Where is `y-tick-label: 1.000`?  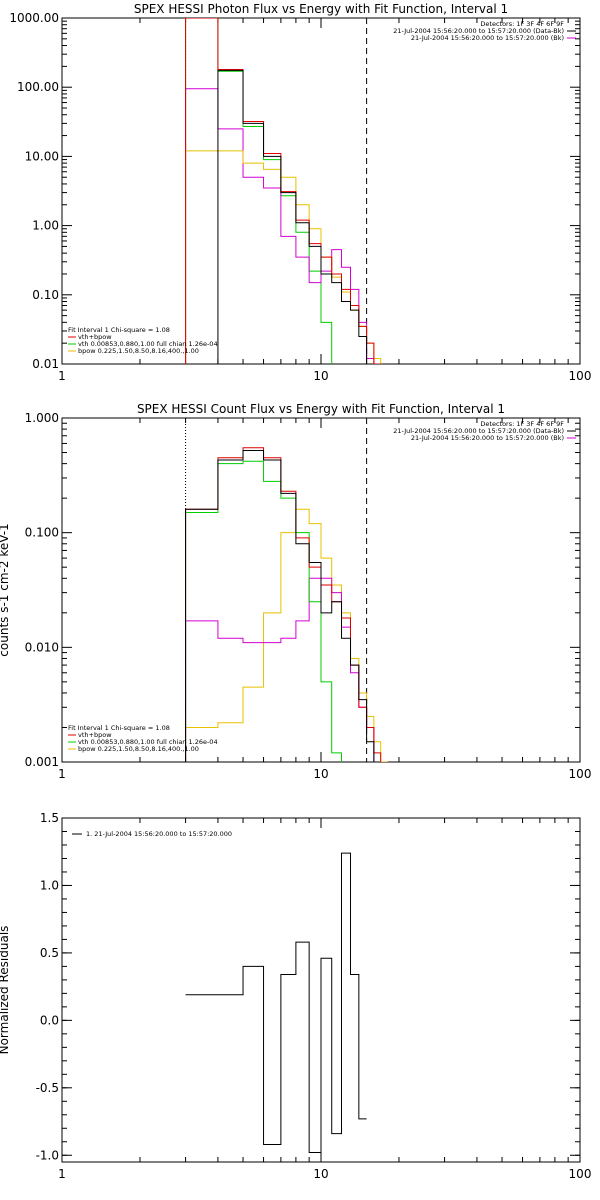 y-tick-label: 1.000 is located at coordinates (42, 418).